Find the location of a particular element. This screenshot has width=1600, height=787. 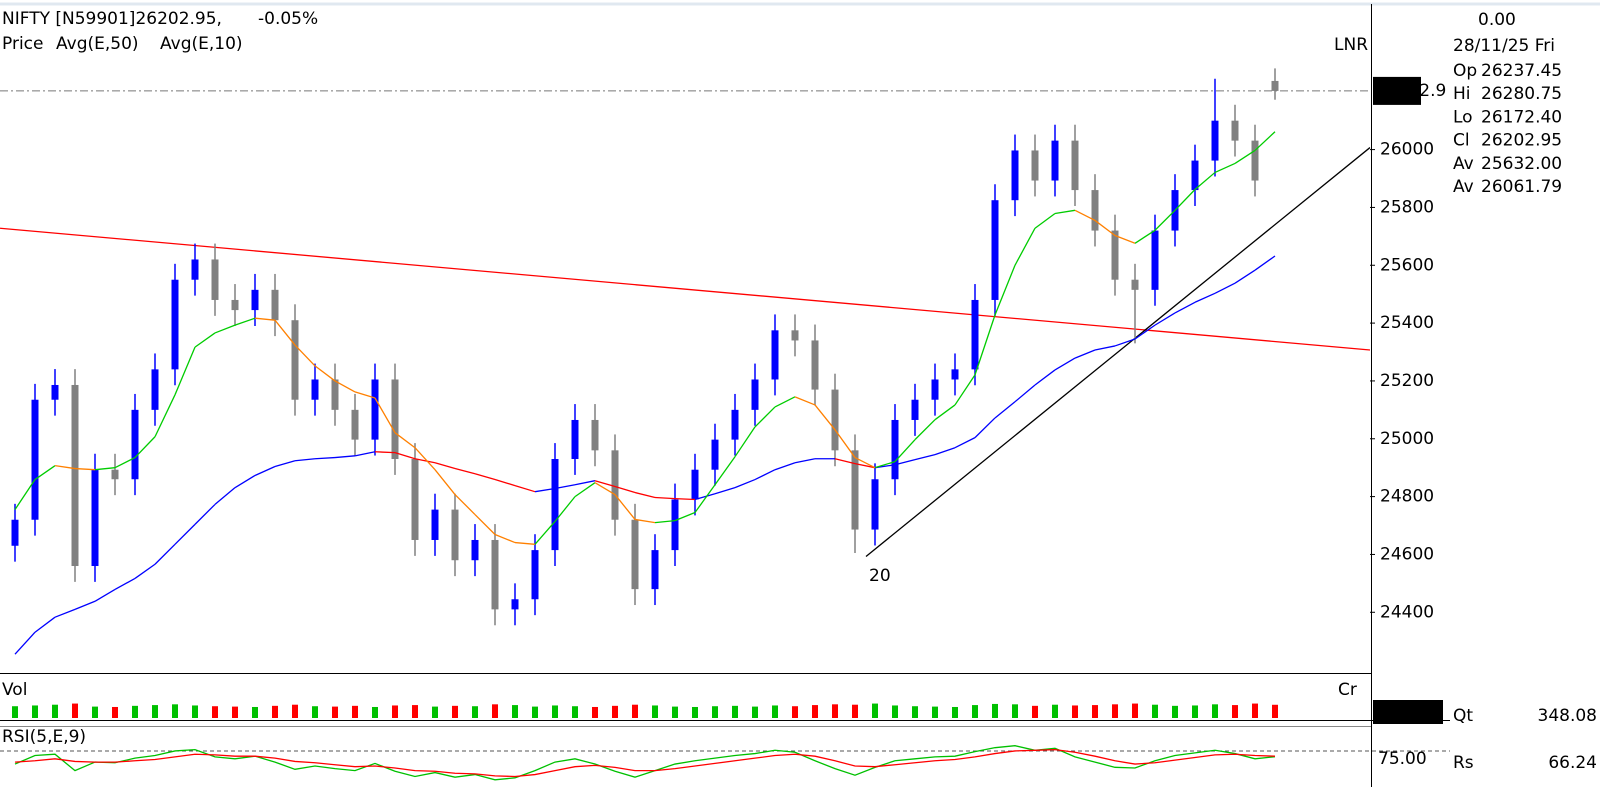

volume-tag is located at coordinates (1408, 712).